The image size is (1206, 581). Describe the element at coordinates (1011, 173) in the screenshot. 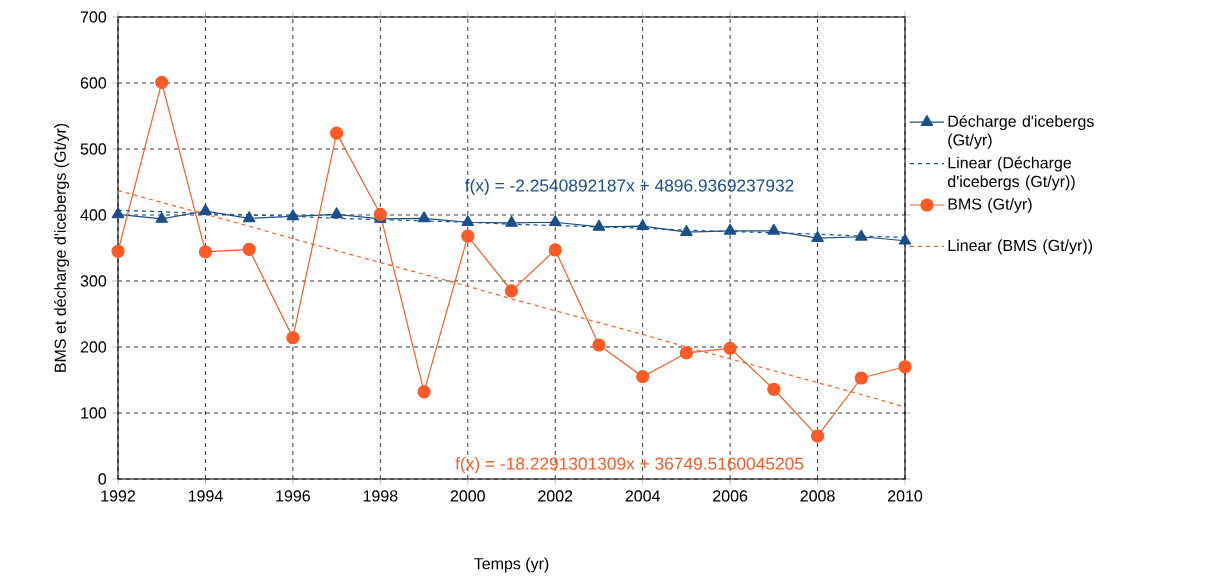

I see `legend-label: Linear (Décharge d'icebergs (Gt/yr))` at that location.